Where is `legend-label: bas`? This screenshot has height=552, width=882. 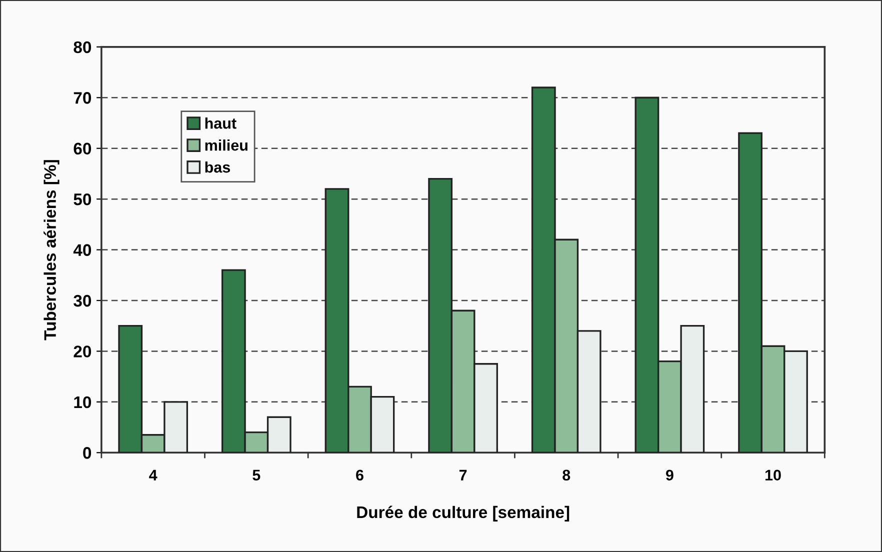 legend-label: bas is located at coordinates (217, 167).